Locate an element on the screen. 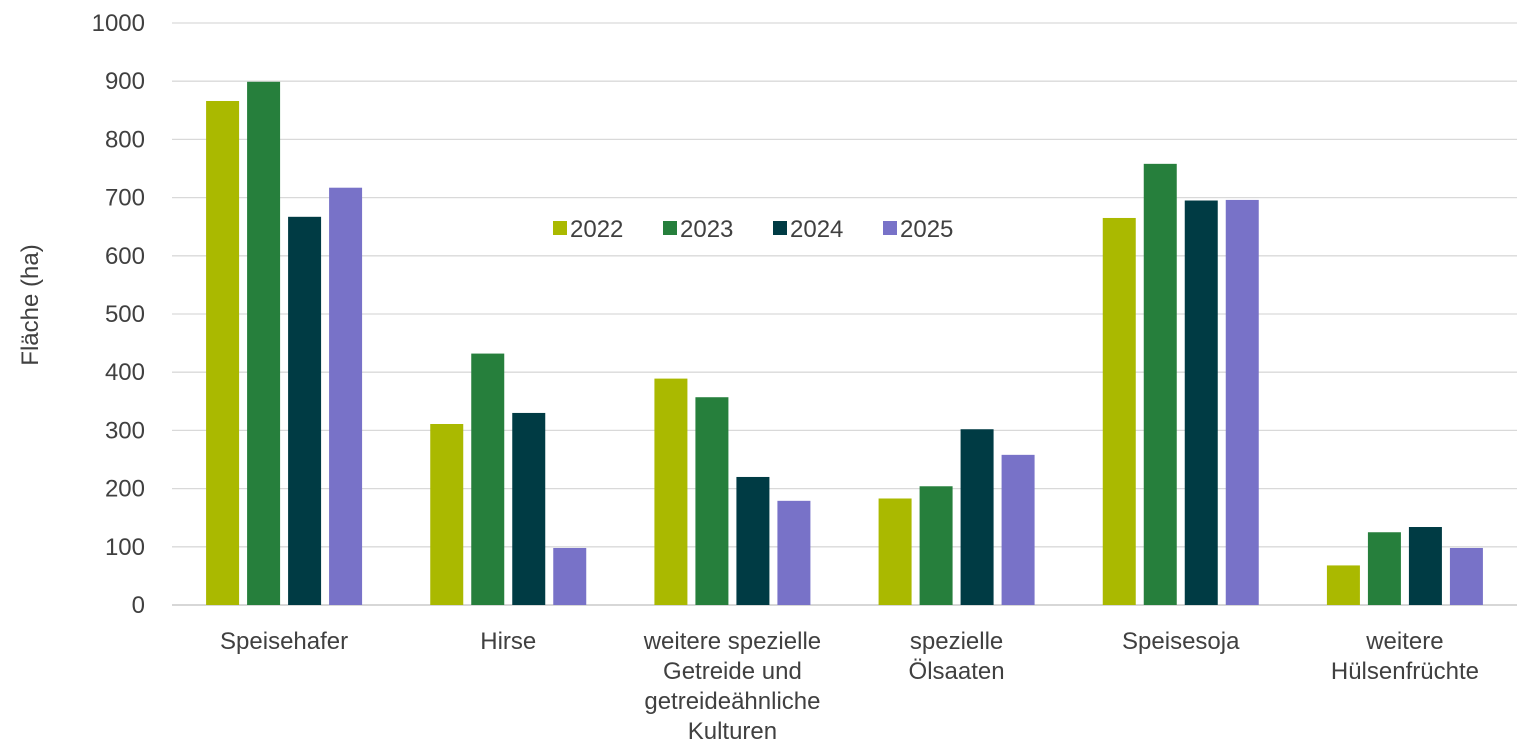  x-tick-label: Hirse is located at coordinates (508, 641).